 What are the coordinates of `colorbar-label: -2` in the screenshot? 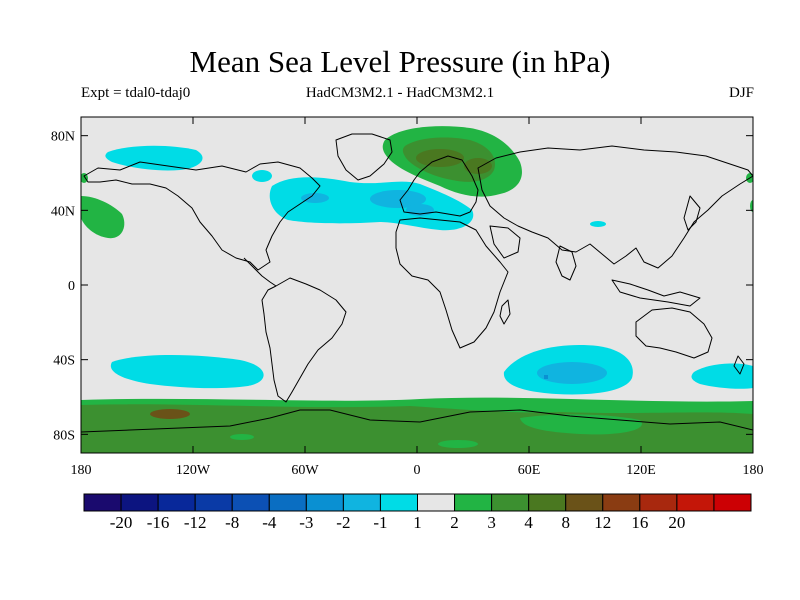 It's located at (343, 522).